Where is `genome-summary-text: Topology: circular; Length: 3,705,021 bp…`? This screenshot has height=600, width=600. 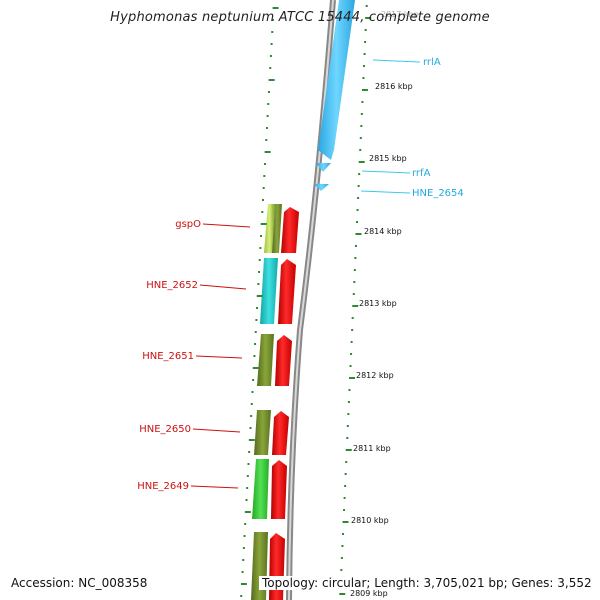
genome-summary-text: Topology: circular; Length: 3,705,021 bp… is located at coordinates (427, 583).